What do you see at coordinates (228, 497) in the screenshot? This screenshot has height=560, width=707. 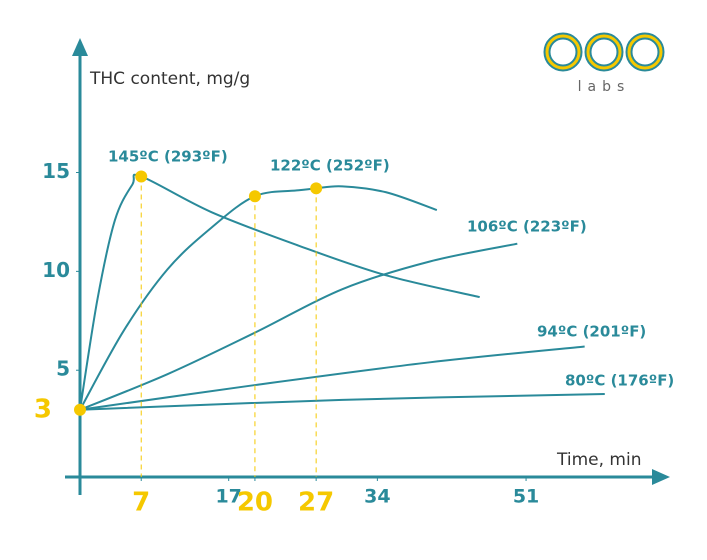 I see `x-tick-label: 17` at bounding box center [228, 497].